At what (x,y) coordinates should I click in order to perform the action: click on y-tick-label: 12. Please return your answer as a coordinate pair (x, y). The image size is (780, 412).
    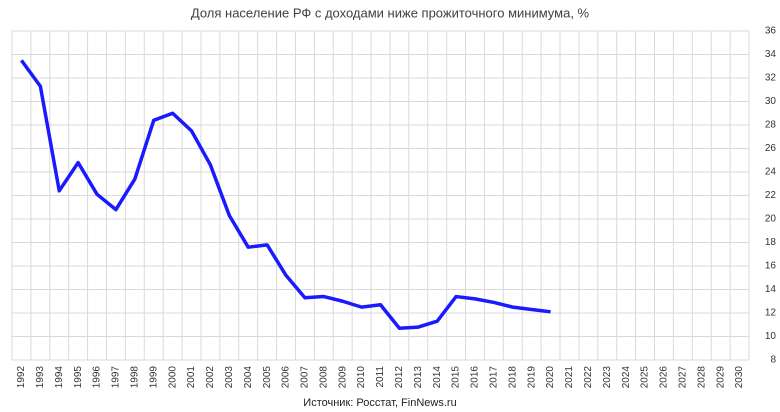
    Looking at the image, I should click on (771, 313).